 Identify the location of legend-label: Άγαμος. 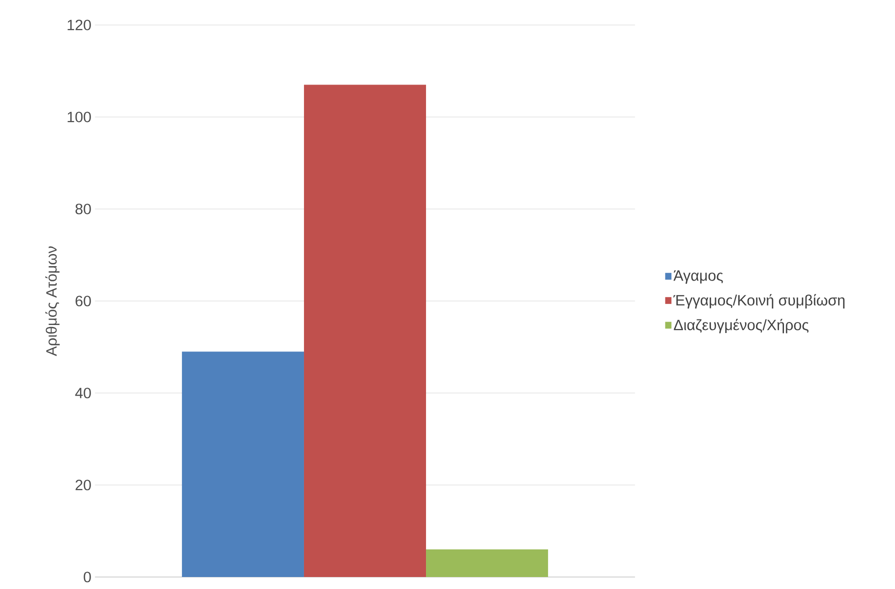
(698, 277).